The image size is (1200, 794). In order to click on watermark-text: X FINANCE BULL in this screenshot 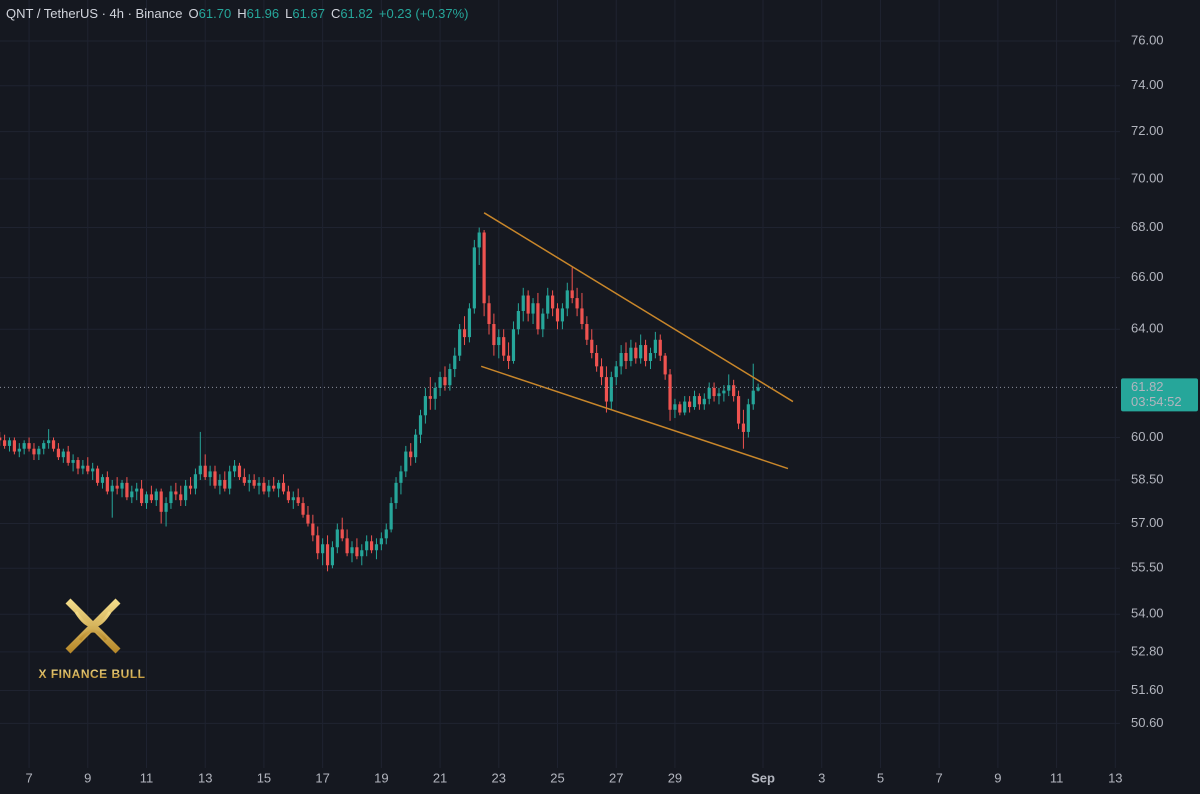, I will do `click(92, 674)`.